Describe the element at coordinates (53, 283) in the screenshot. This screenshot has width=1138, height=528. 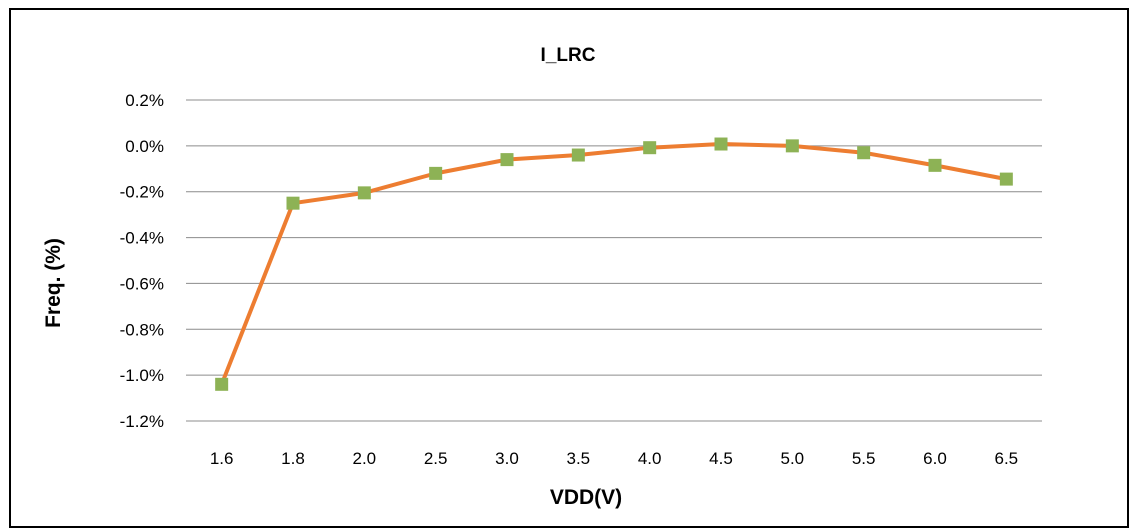
I see `y-axis-title: Freq. (%)` at that location.